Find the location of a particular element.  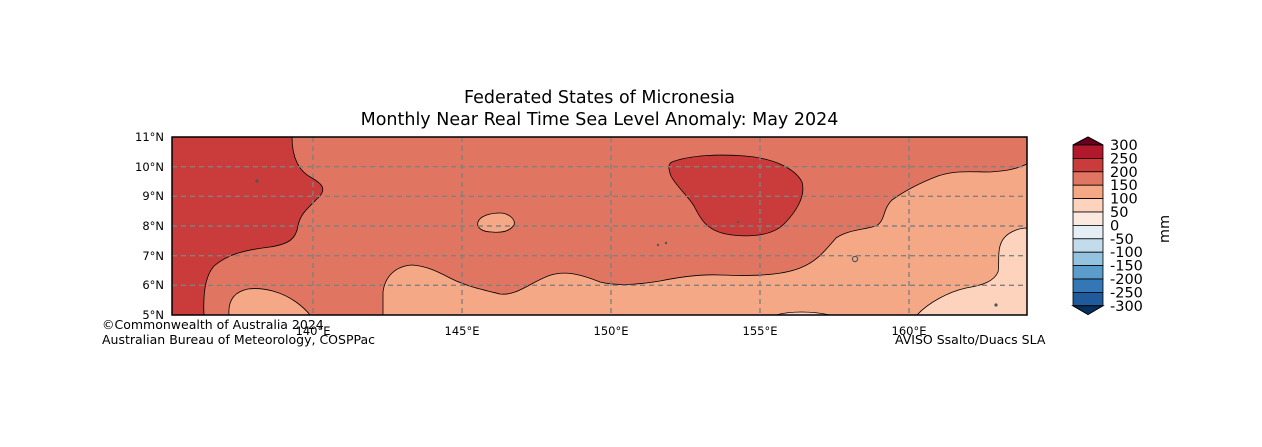

lat-label: 10°N is located at coordinates (149, 167).